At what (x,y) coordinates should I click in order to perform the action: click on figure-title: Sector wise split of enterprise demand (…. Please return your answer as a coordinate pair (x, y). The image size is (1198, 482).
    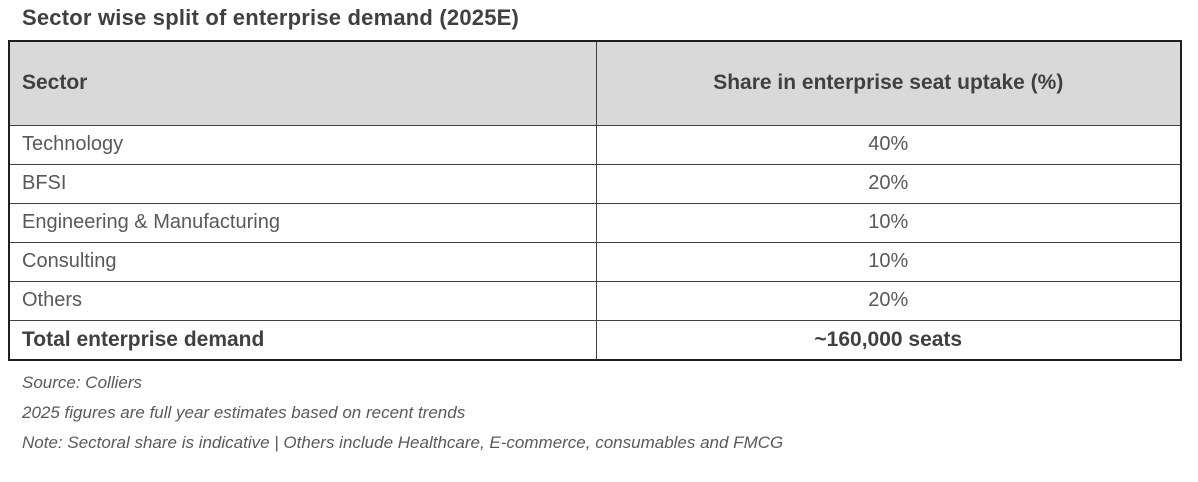
    Looking at the image, I should click on (271, 17).